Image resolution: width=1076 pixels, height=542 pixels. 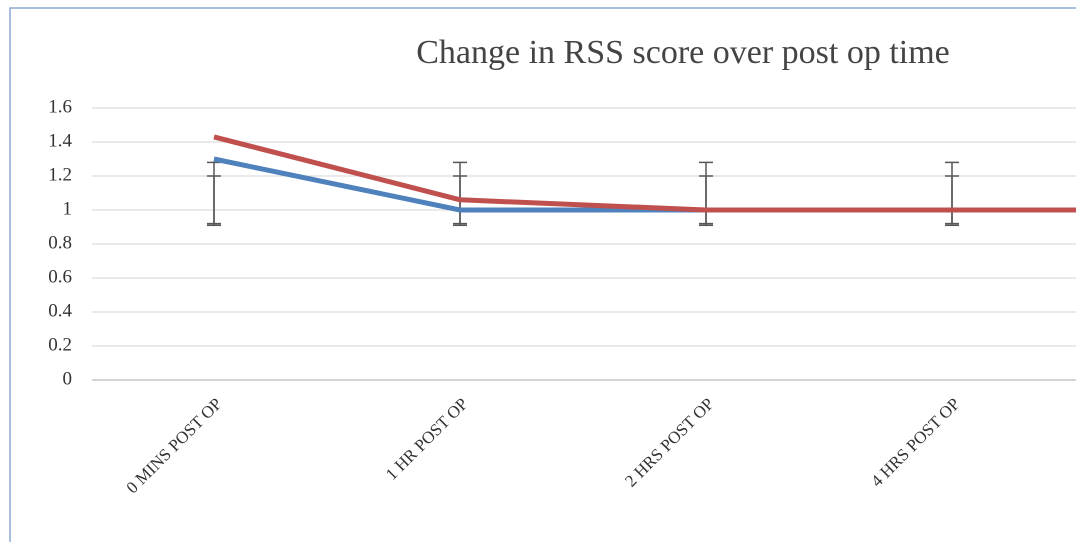 I want to click on chart-title: Change in RSS score over post op time, so click(x=683, y=52).